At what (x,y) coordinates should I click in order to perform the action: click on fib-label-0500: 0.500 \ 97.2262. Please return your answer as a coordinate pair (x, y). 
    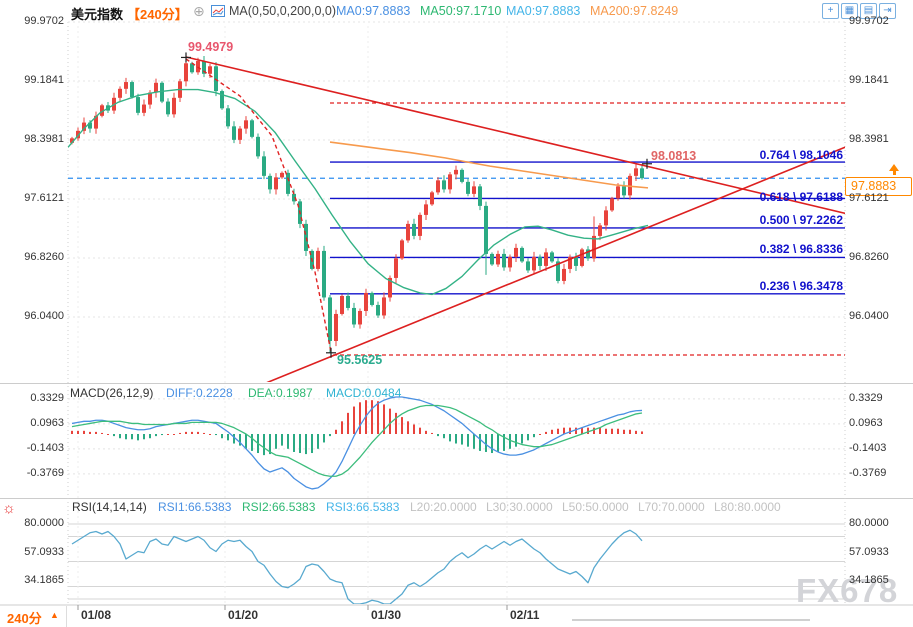
    Looking at the image, I should click on (801, 220).